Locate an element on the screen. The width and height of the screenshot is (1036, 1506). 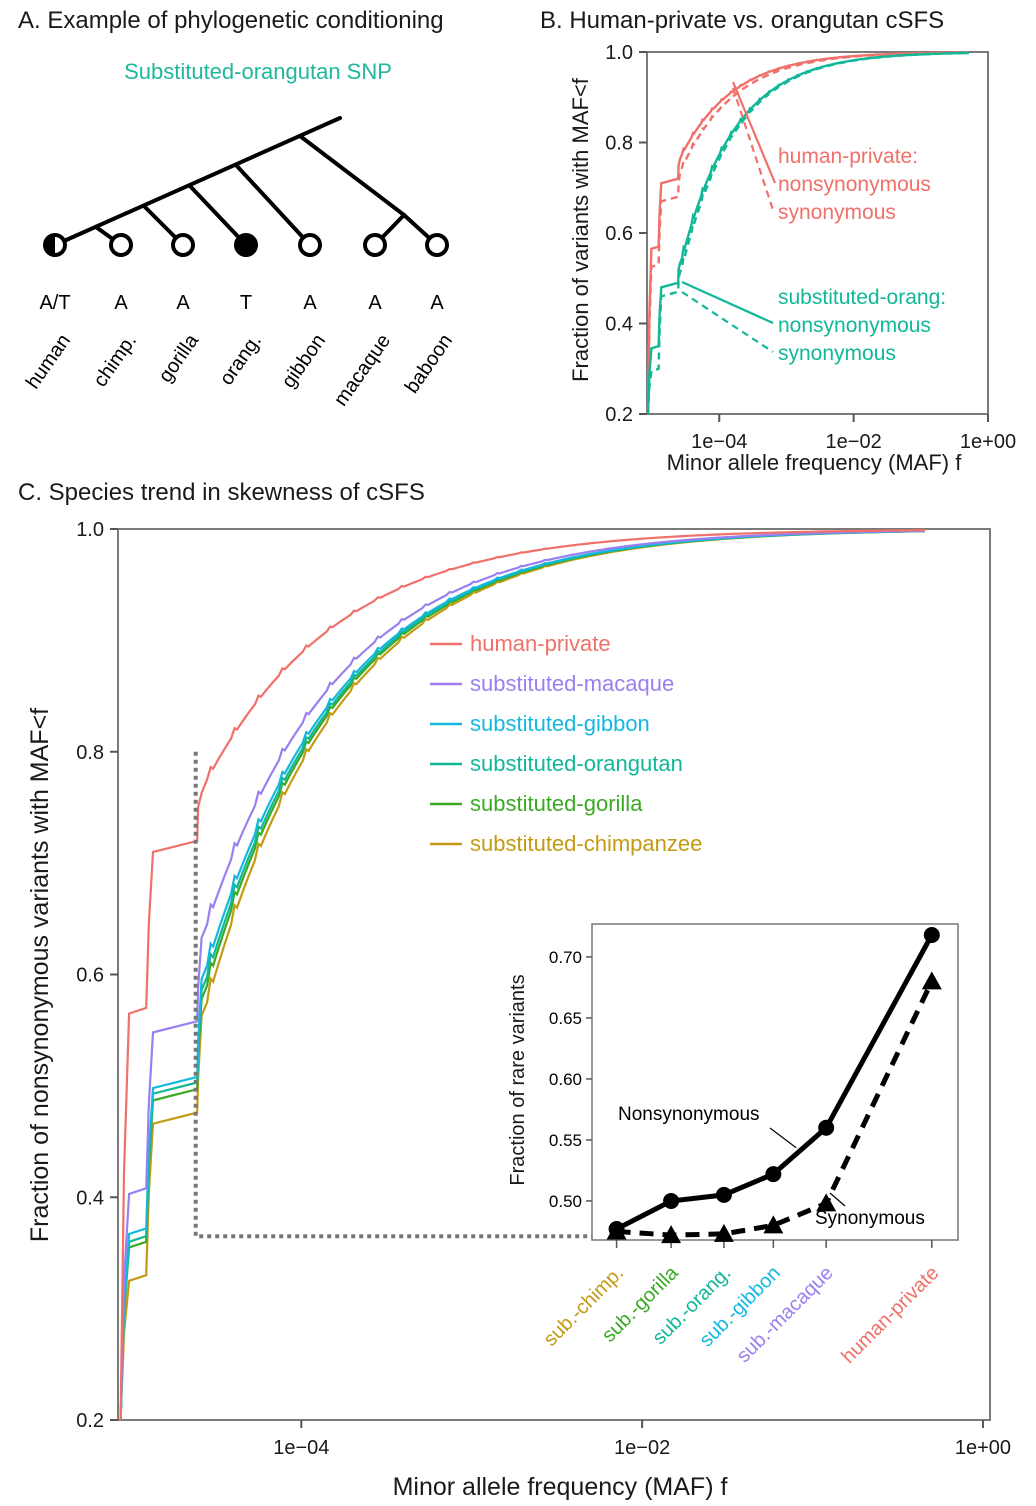
tree-tips is located at coordinates (246, 245).